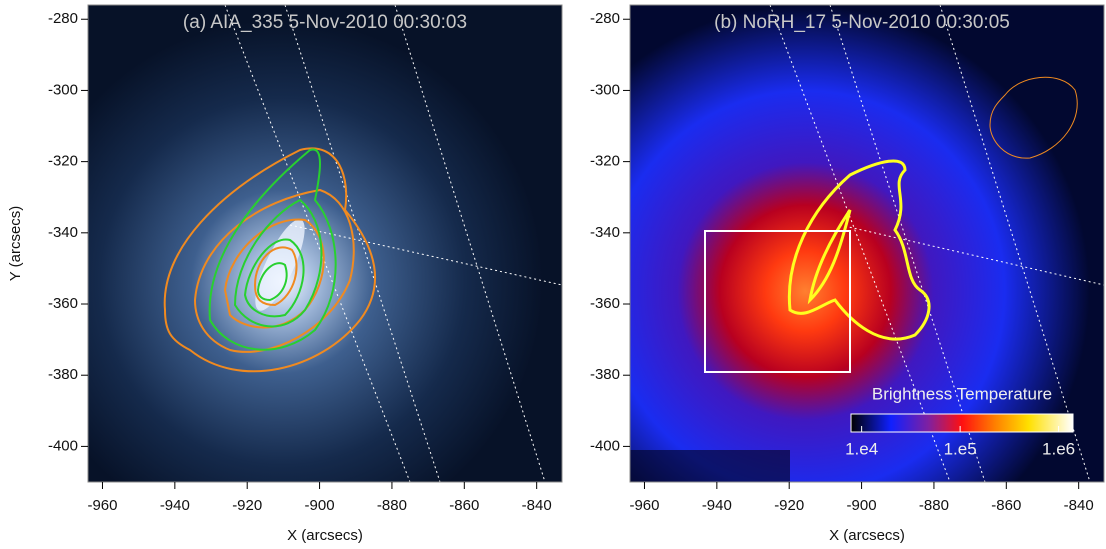 The image size is (1106, 549). I want to click on colorbar-tick-label: 1.e6, so click(1058, 448).